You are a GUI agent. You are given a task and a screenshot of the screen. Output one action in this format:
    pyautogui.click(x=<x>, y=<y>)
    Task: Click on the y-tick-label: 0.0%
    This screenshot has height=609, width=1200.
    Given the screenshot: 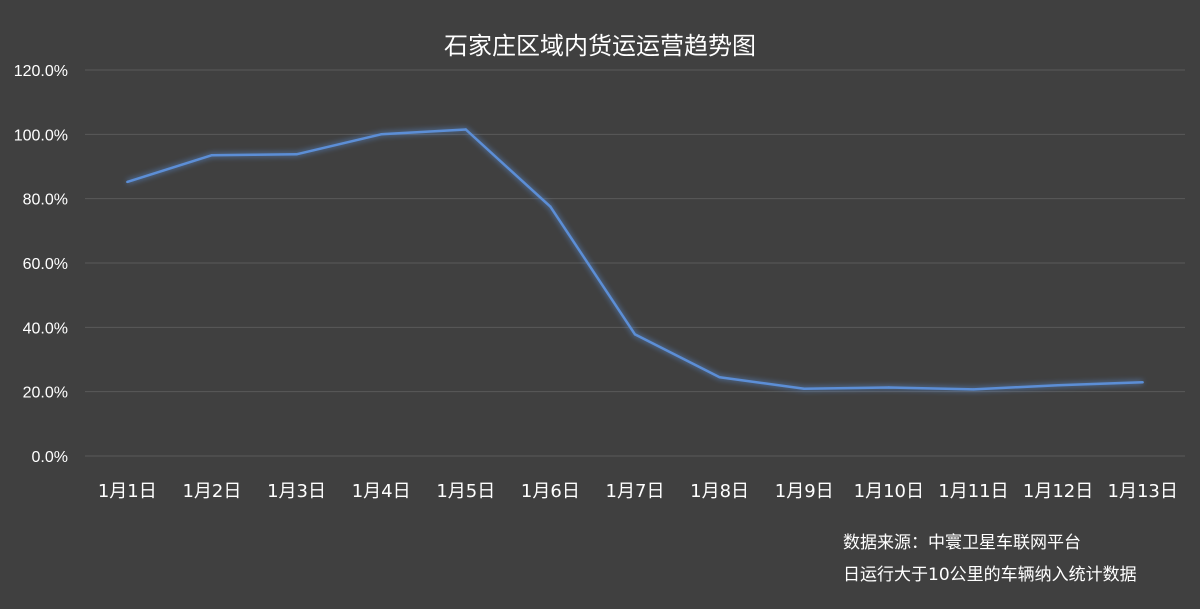 What is the action you would take?
    pyautogui.click(x=50, y=457)
    